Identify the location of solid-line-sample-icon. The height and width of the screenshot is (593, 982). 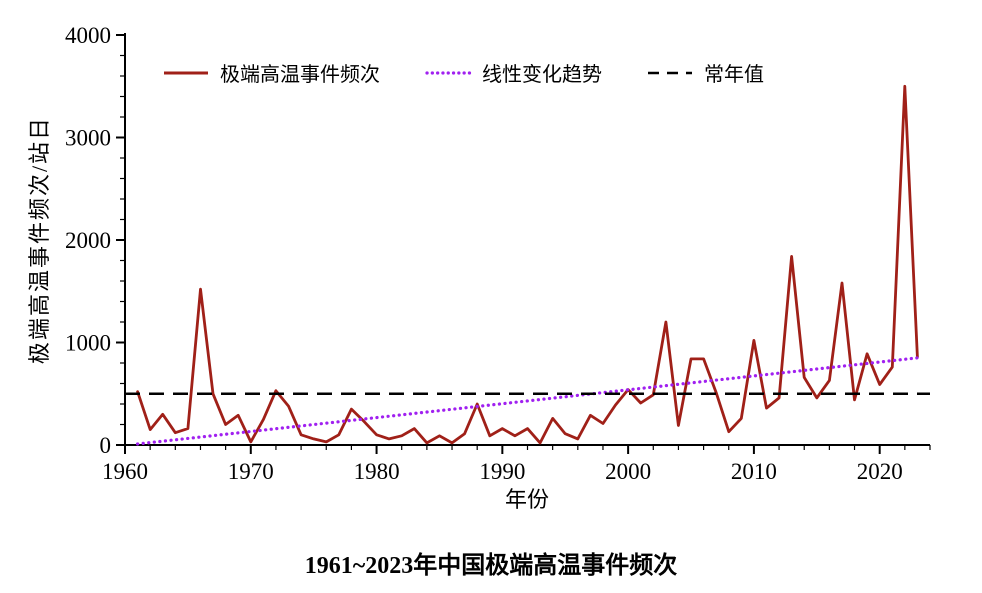
(186, 72).